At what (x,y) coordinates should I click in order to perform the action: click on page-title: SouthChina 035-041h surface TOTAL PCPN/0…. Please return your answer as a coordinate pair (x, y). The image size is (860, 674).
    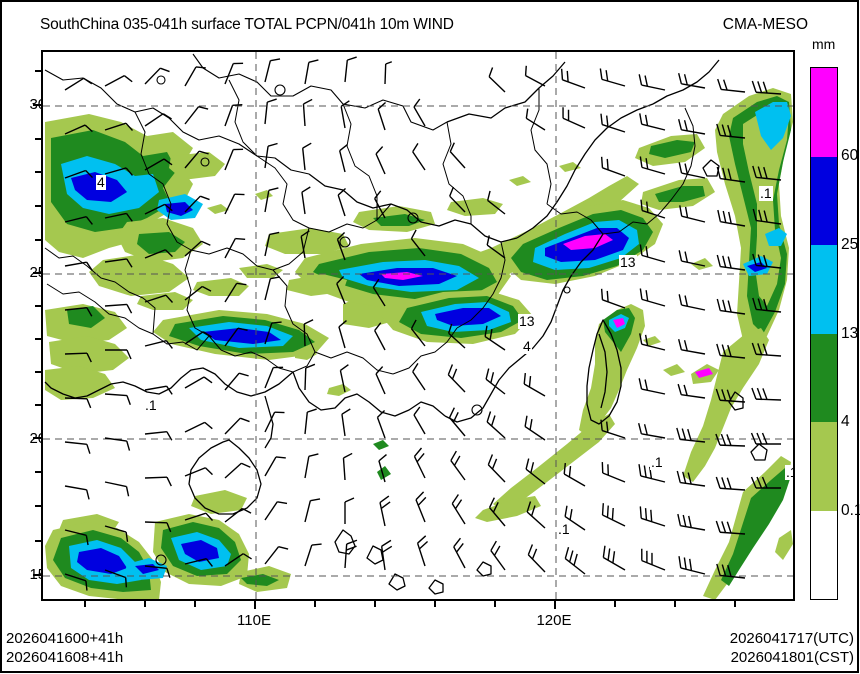
    Looking at the image, I should click on (247, 24).